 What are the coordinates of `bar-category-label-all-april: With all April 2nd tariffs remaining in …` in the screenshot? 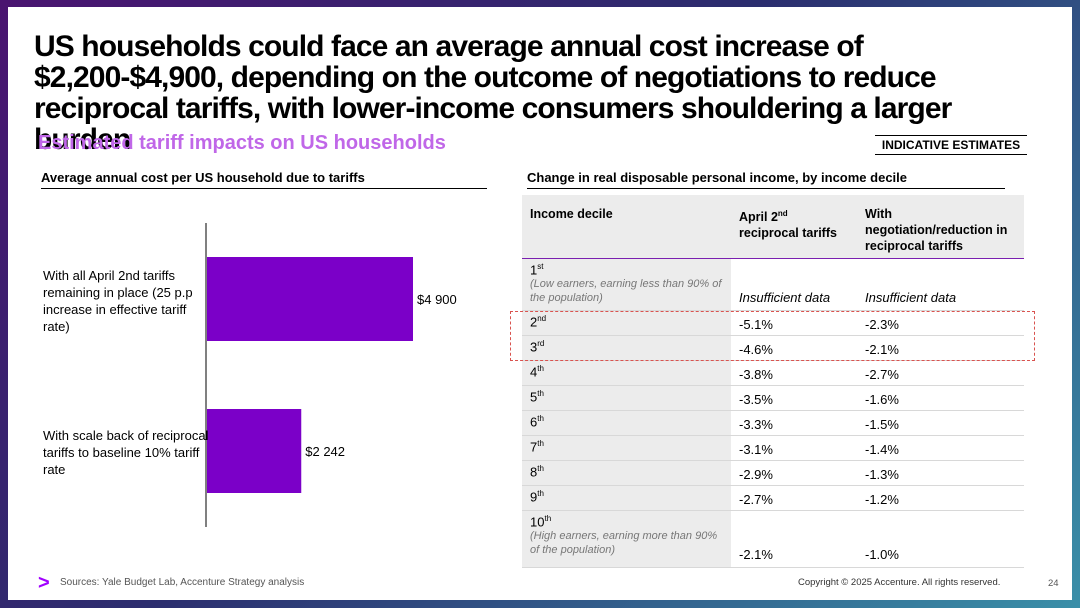 It's located at (118, 301).